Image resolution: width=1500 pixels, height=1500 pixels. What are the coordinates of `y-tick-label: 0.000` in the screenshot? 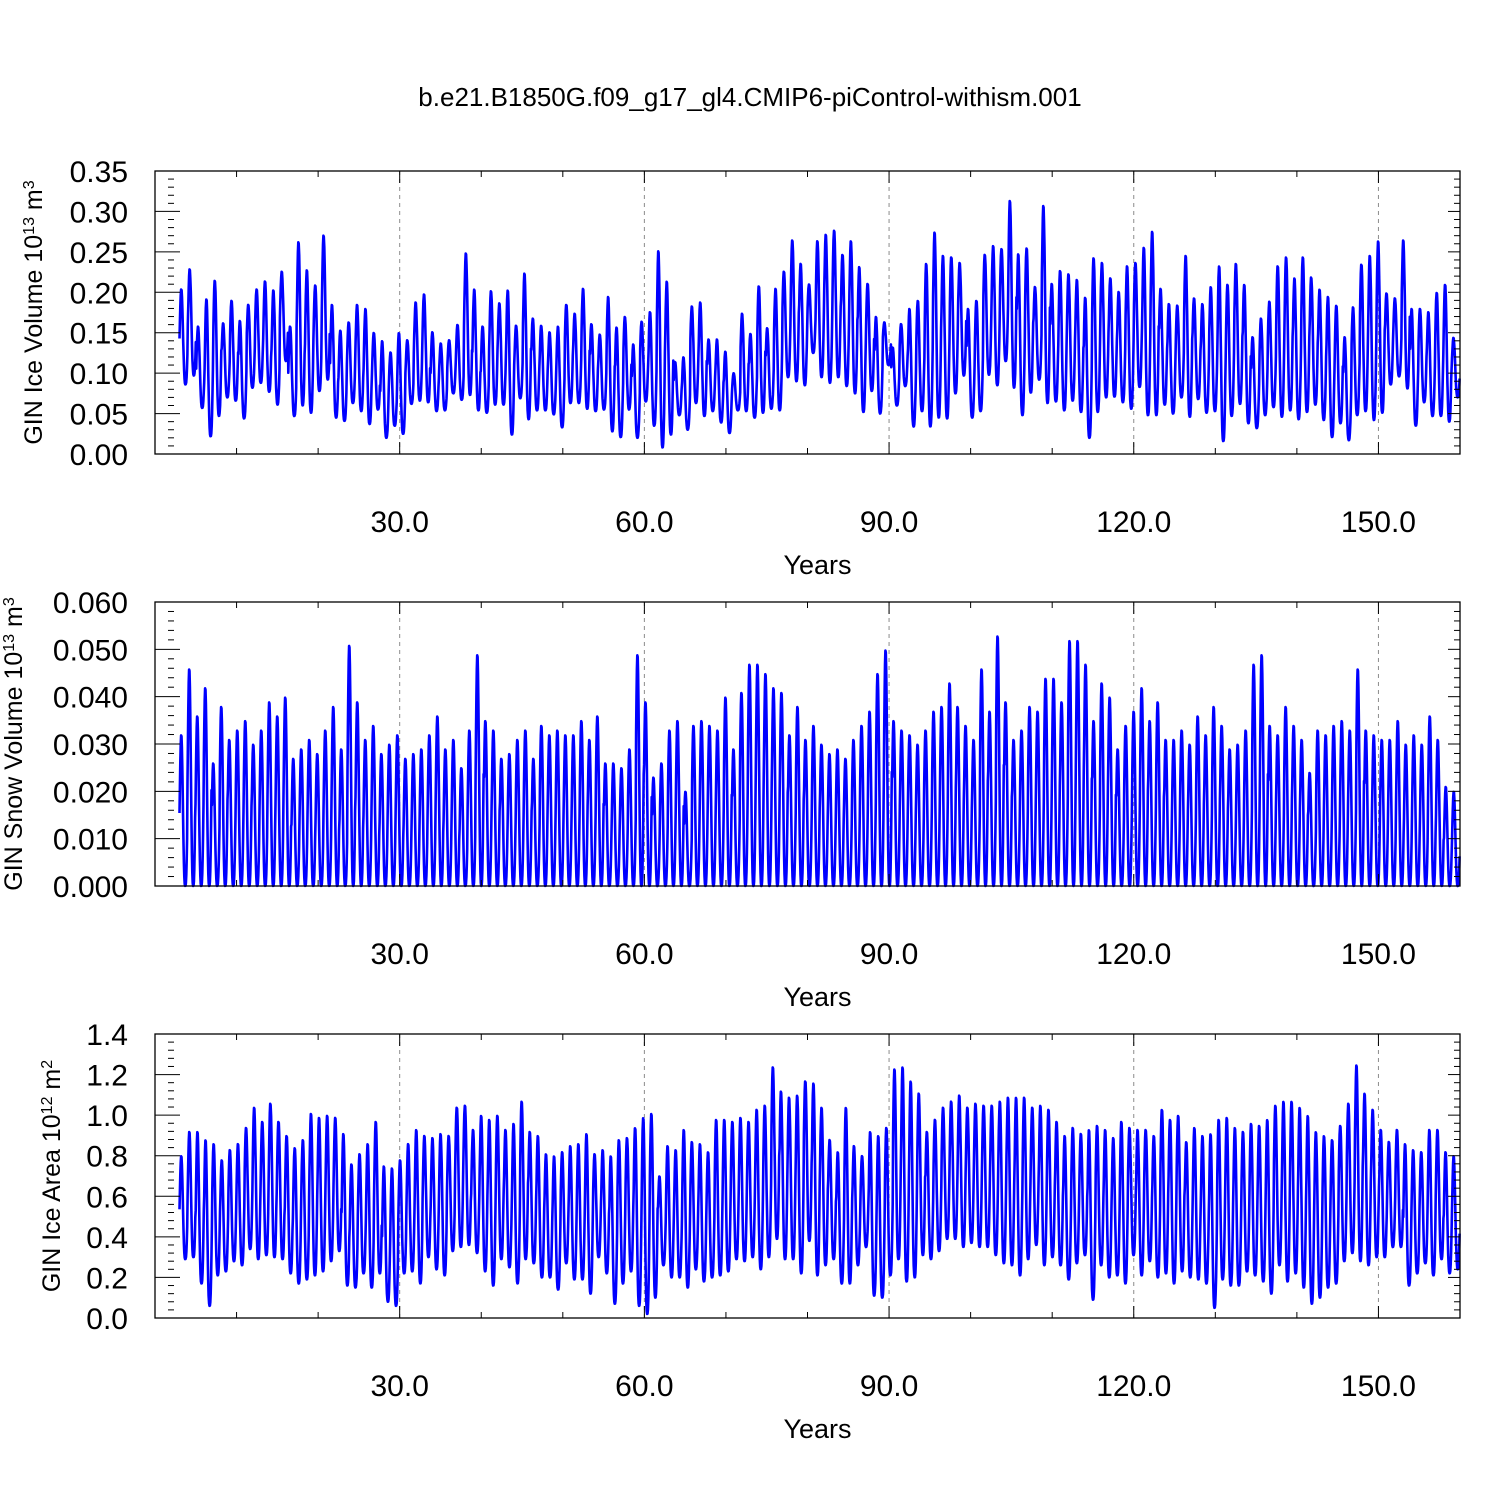 It's located at (90, 887).